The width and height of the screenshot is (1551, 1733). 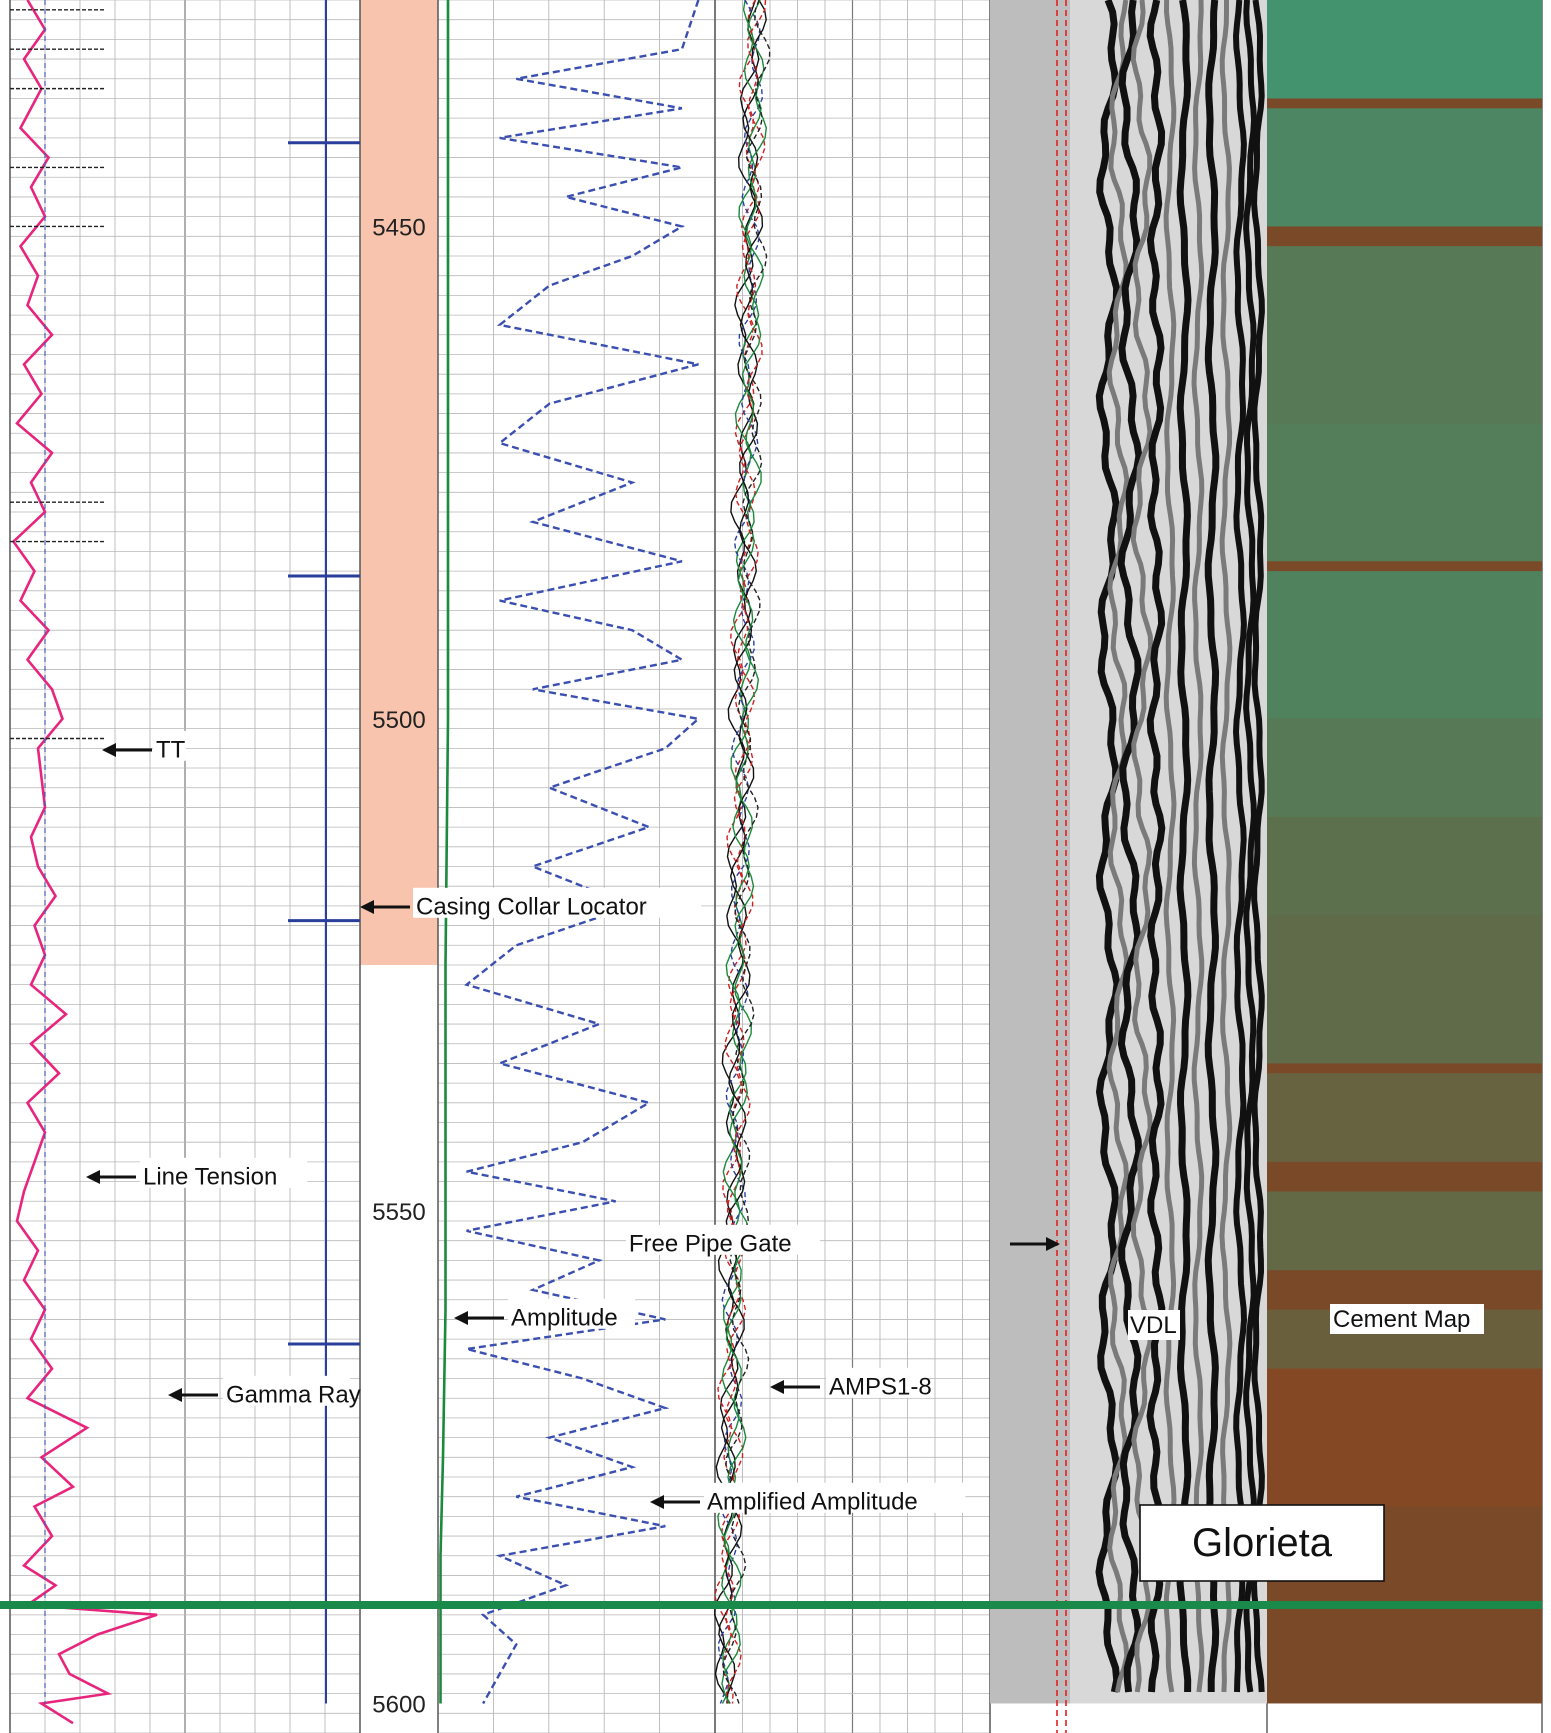 What do you see at coordinates (880, 1387) in the screenshot?
I see `amps-label: AMPS1-8` at bounding box center [880, 1387].